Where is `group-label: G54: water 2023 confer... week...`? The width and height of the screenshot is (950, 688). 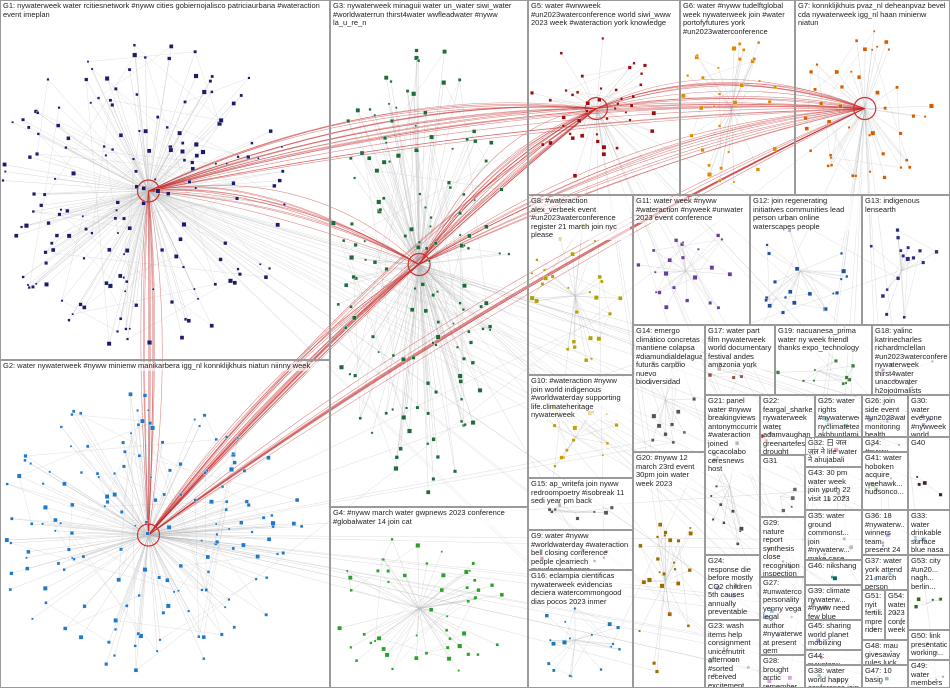 group-label: G54: water 2023 confer... week... is located at coordinates (896, 613).